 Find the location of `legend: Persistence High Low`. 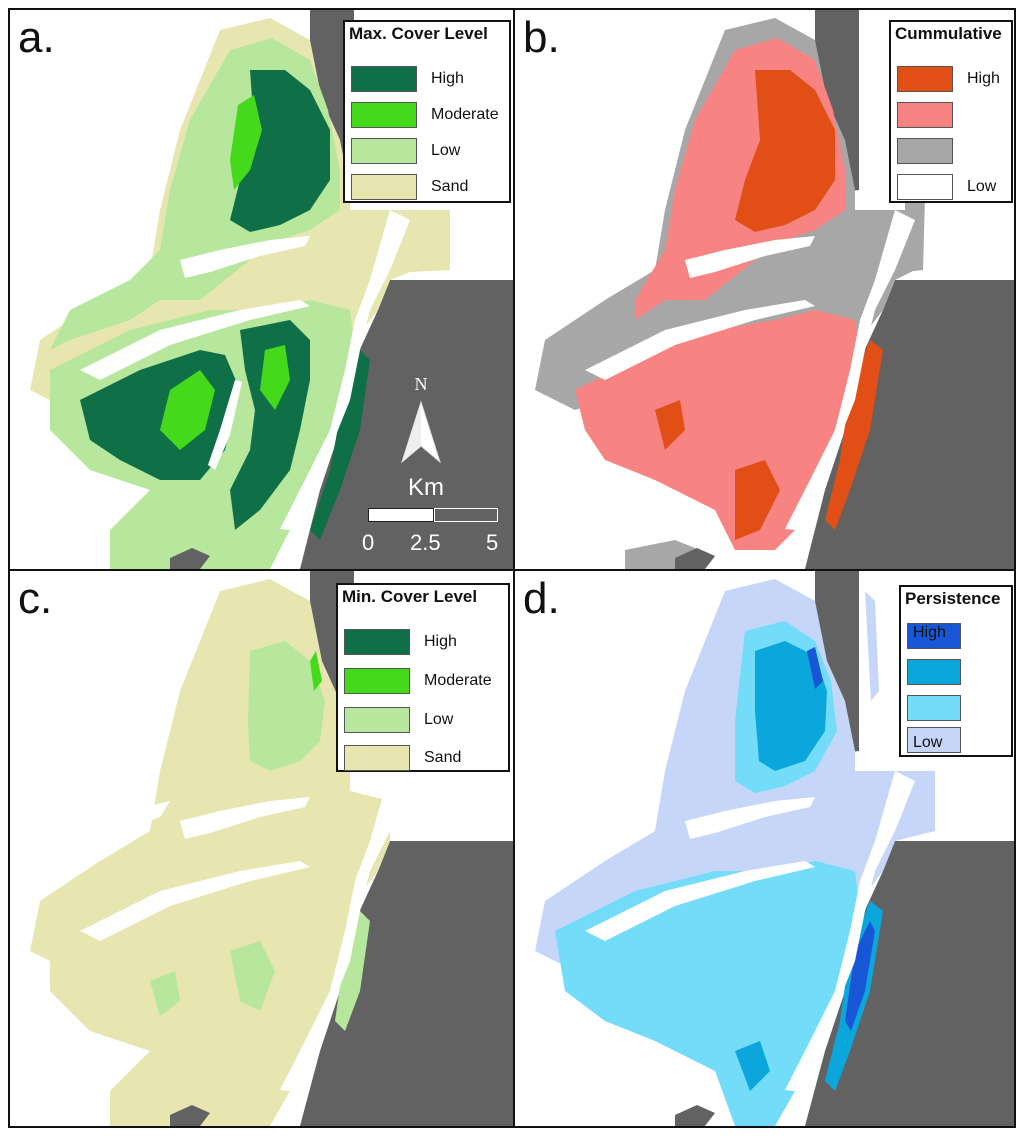

legend: Persistence High Low is located at coordinates (956, 671).